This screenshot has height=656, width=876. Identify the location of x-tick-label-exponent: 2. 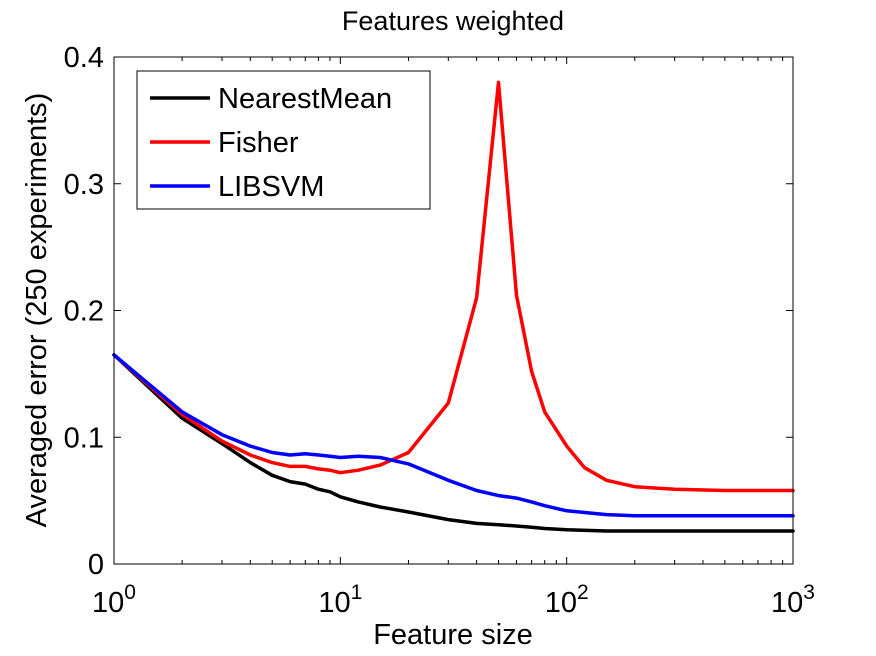
(583, 592).